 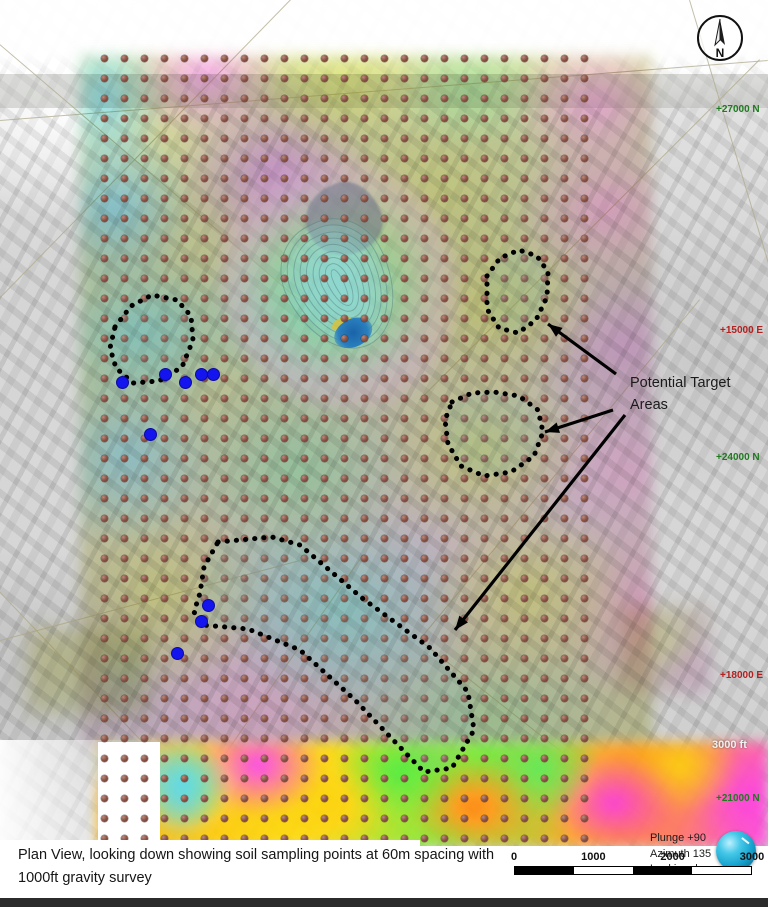 What do you see at coordinates (742, 330) in the screenshot?
I see `easting-label: +15000 E` at bounding box center [742, 330].